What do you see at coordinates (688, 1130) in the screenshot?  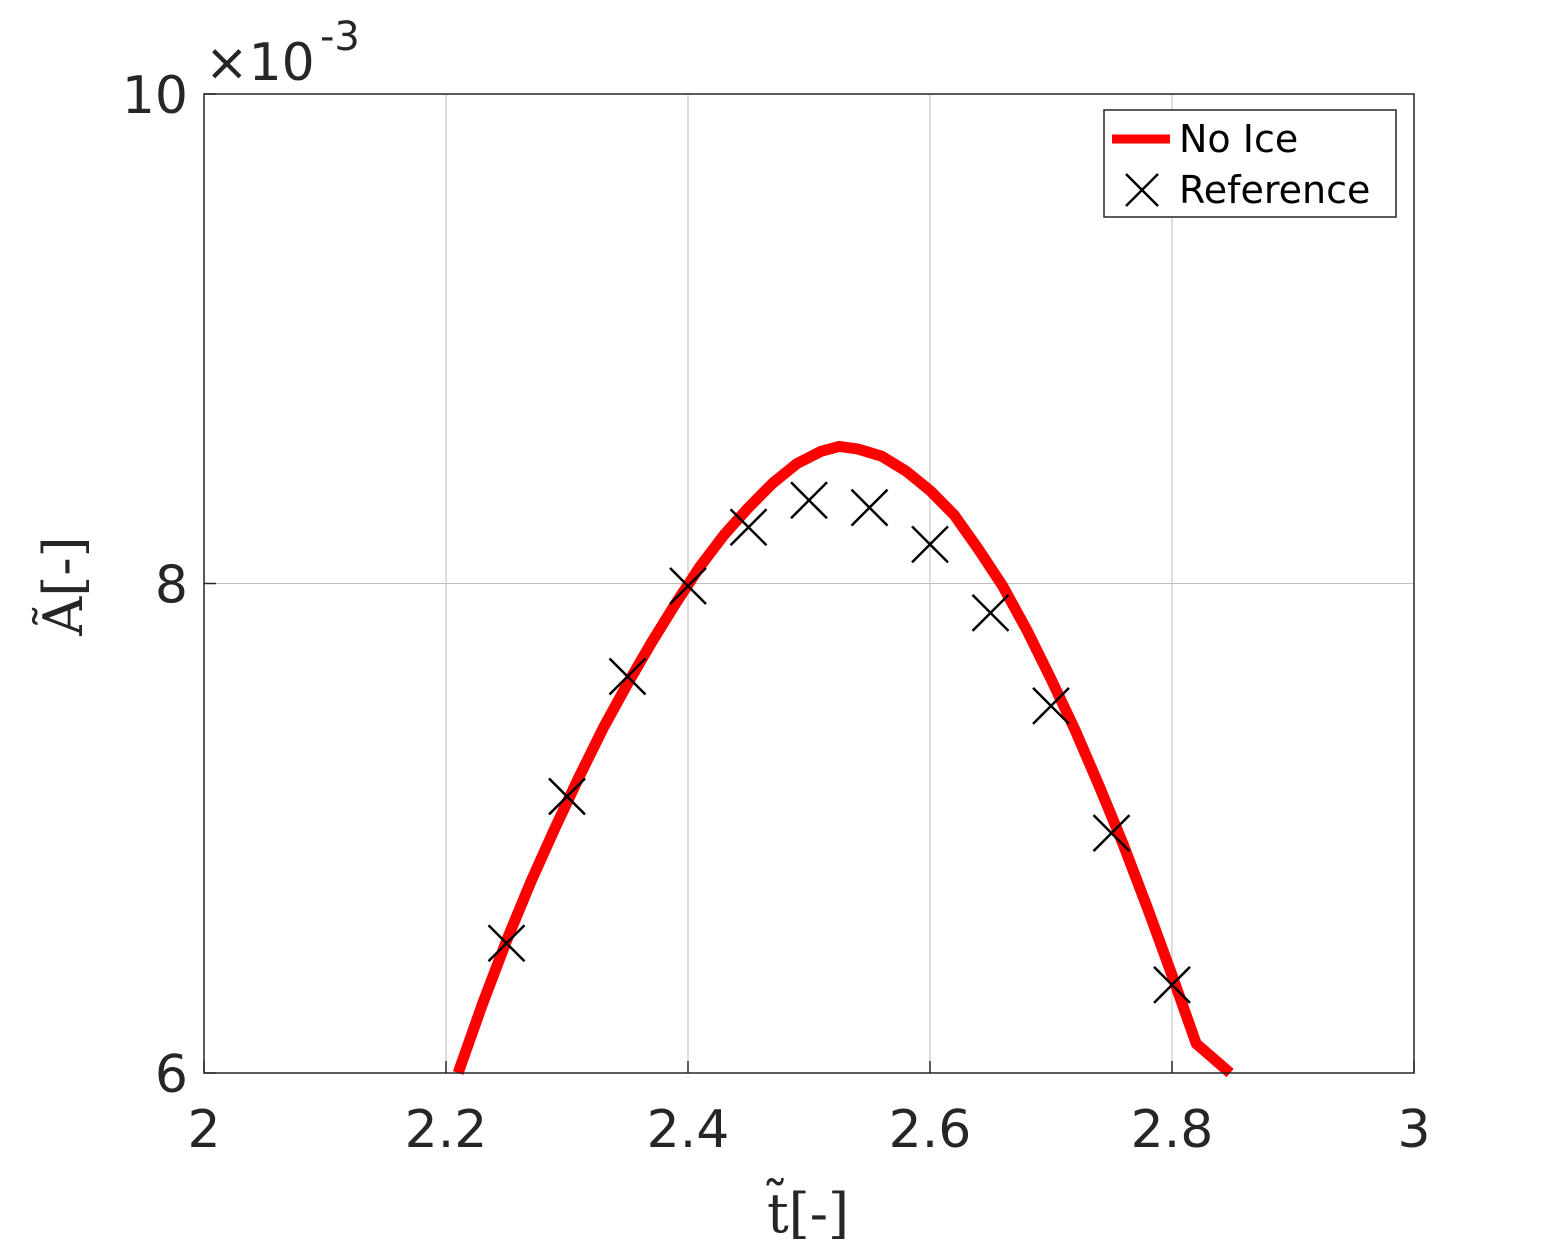 I see `x-tick-label: 2.4` at bounding box center [688, 1130].